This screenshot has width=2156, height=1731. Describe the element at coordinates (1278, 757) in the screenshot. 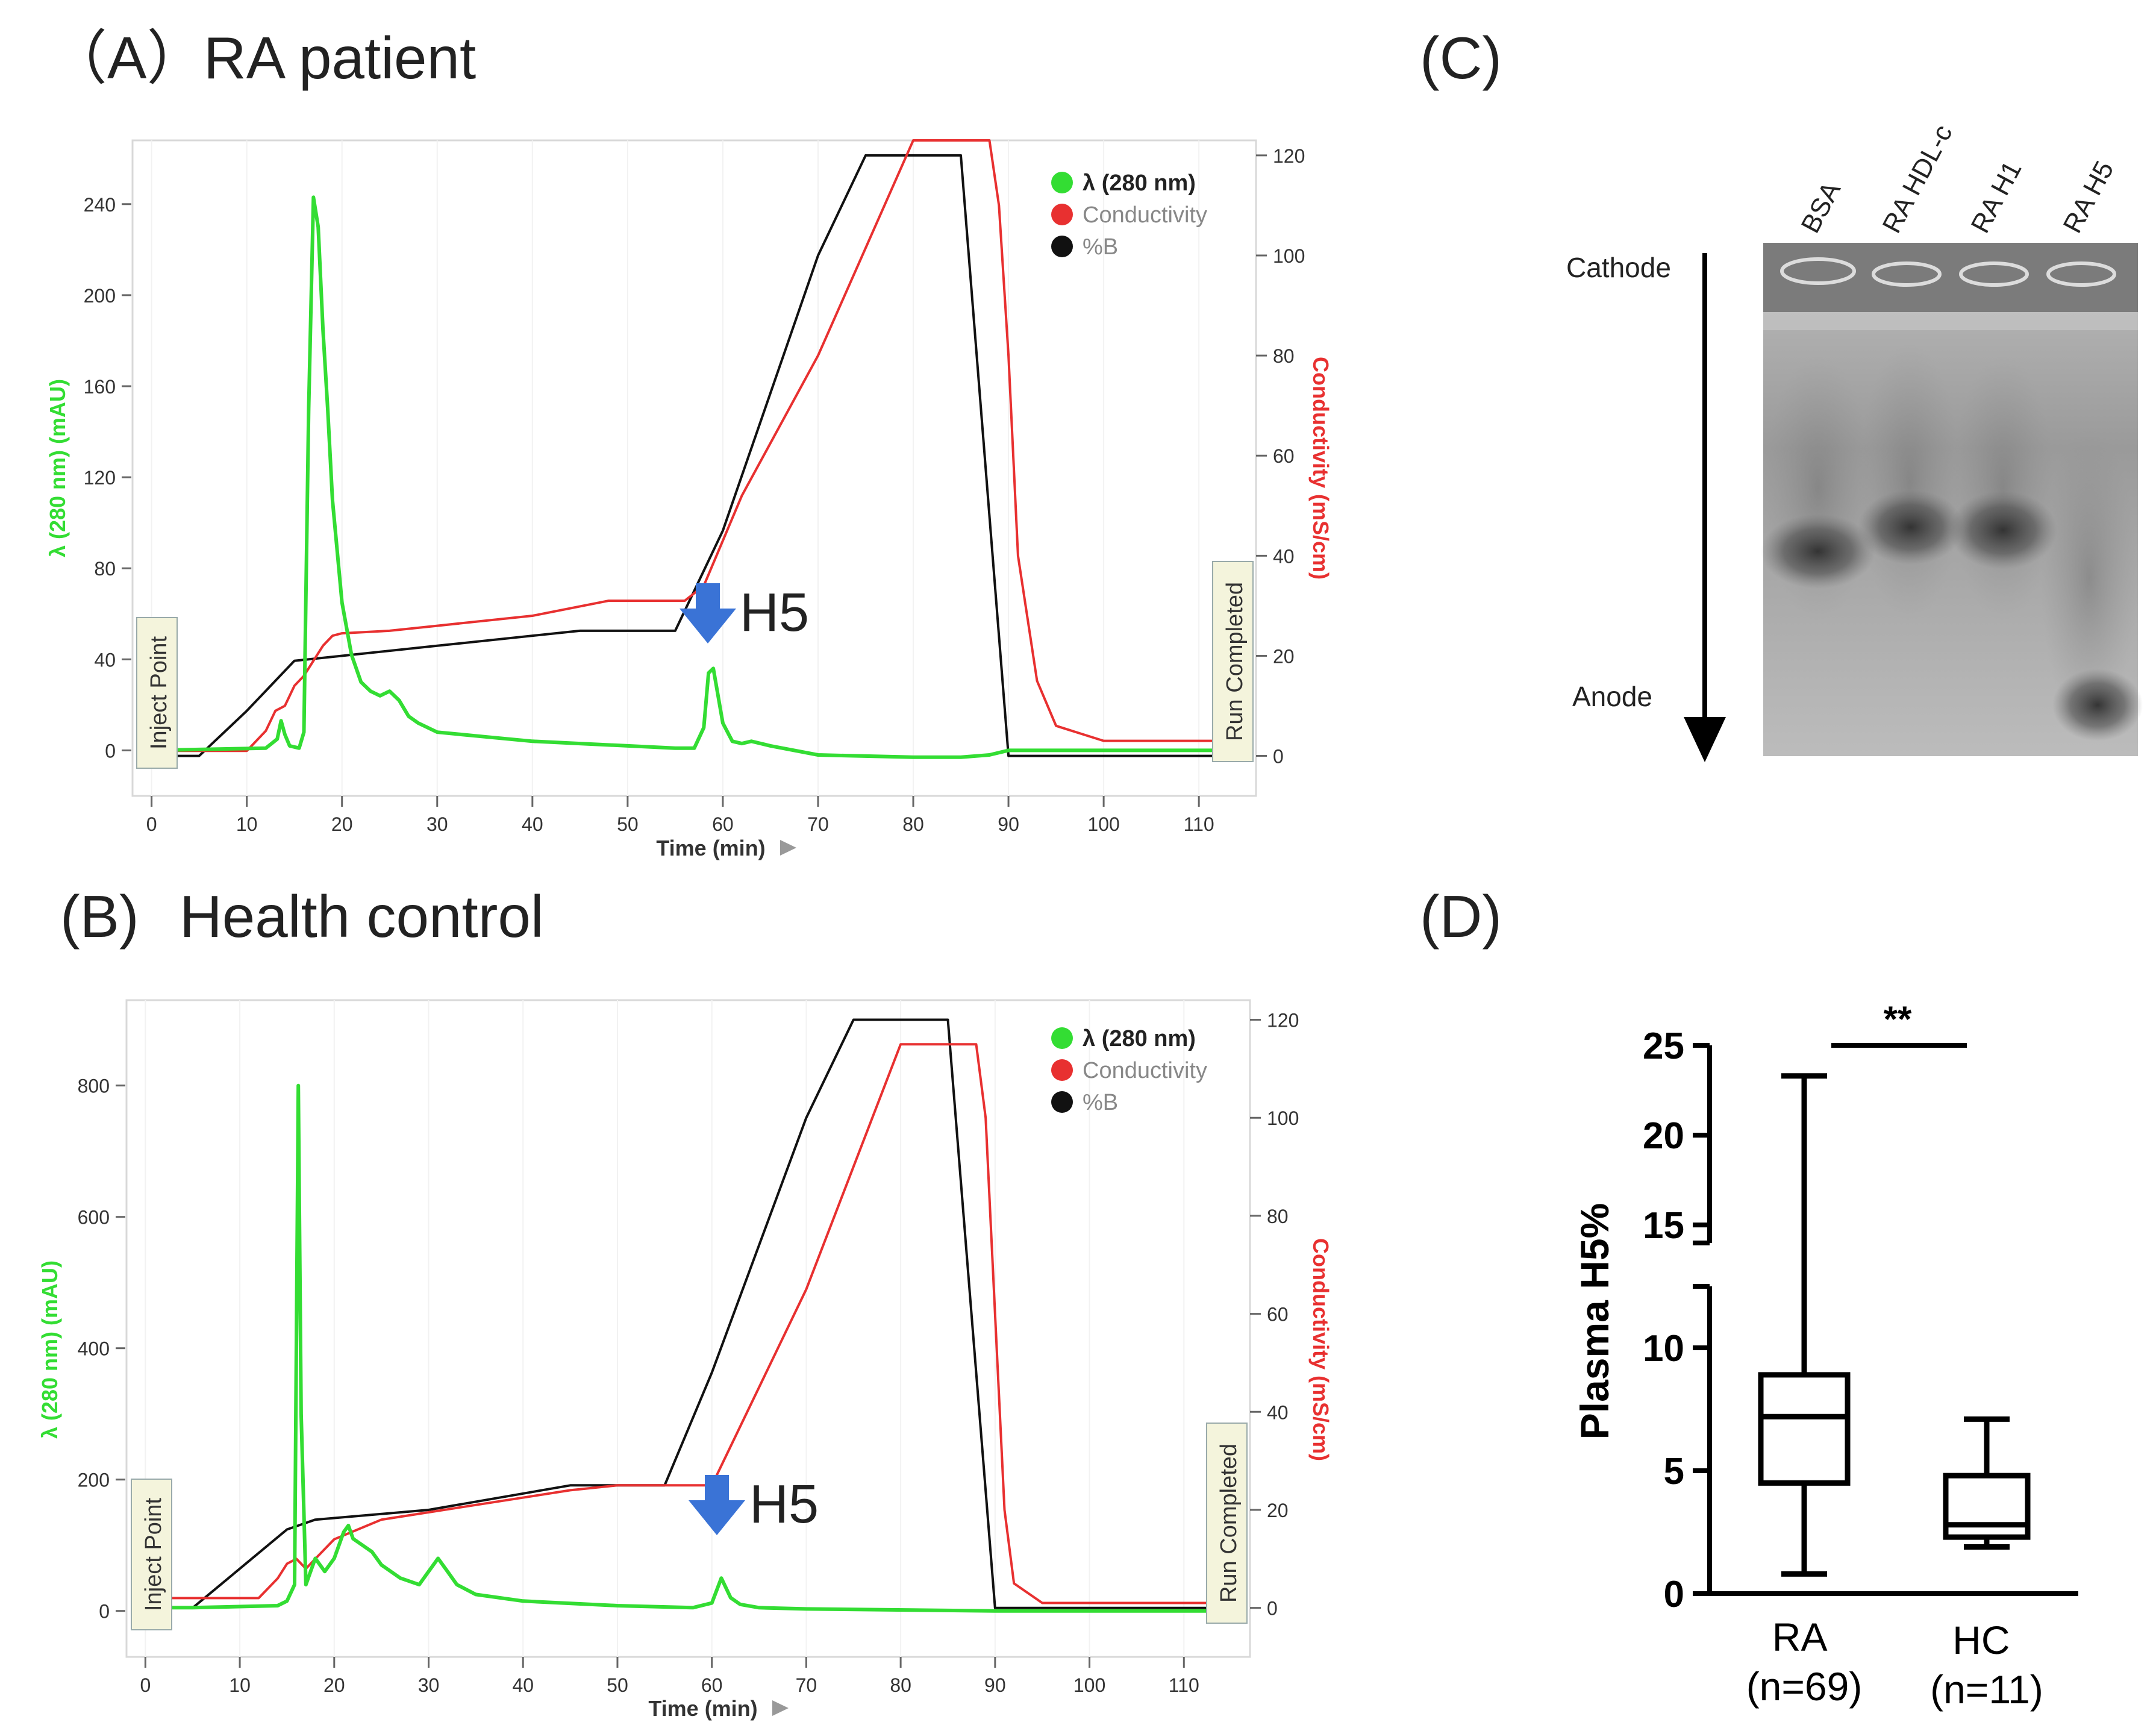

I see `a-ytick-right-label: 0` at that location.